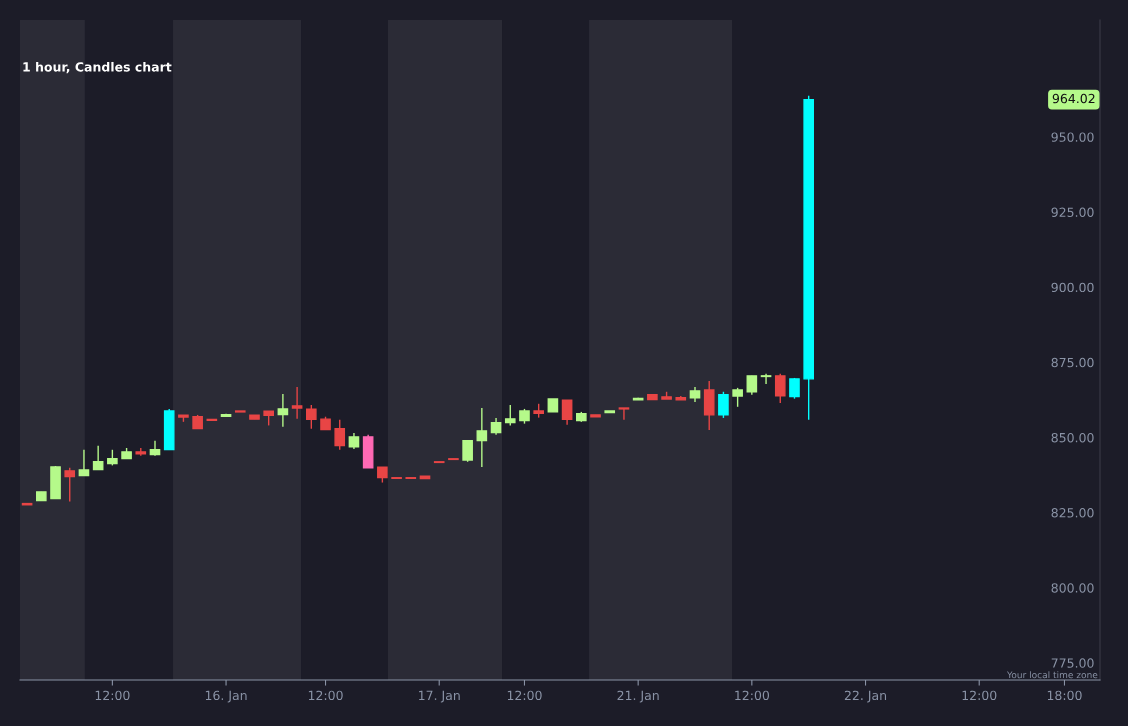 Image resolution: width=1128 pixels, height=726 pixels. What do you see at coordinates (1072, 663) in the screenshot?
I see `y-tick-label: 775.00` at bounding box center [1072, 663].